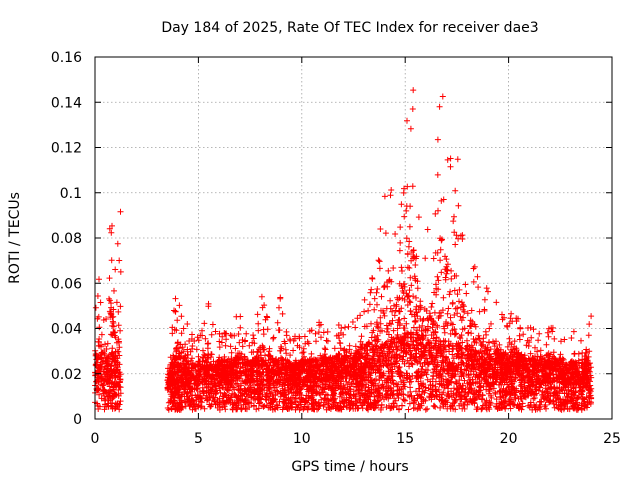 This screenshot has width=640, height=480. Describe the element at coordinates (66, 239) in the screenshot. I see `y-tick-label: 0.08` at that location.